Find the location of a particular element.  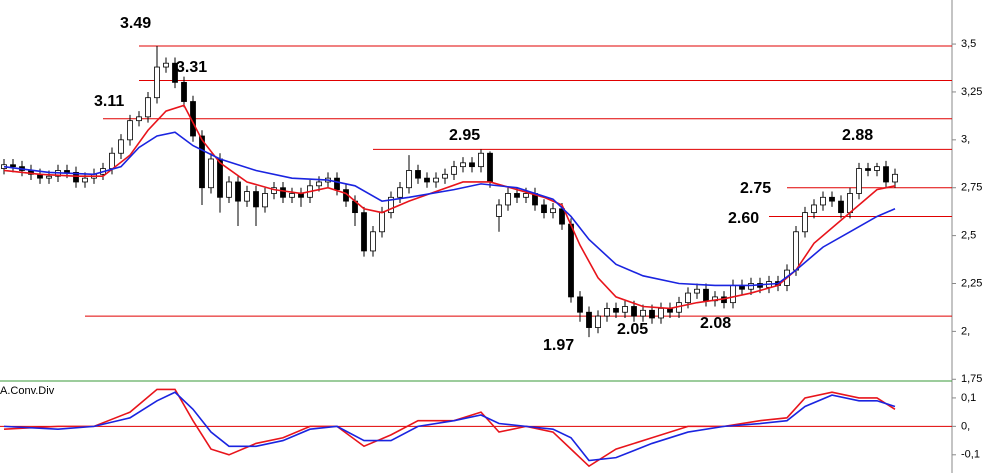

y-tick-label: 0,1 is located at coordinates (968, 398).